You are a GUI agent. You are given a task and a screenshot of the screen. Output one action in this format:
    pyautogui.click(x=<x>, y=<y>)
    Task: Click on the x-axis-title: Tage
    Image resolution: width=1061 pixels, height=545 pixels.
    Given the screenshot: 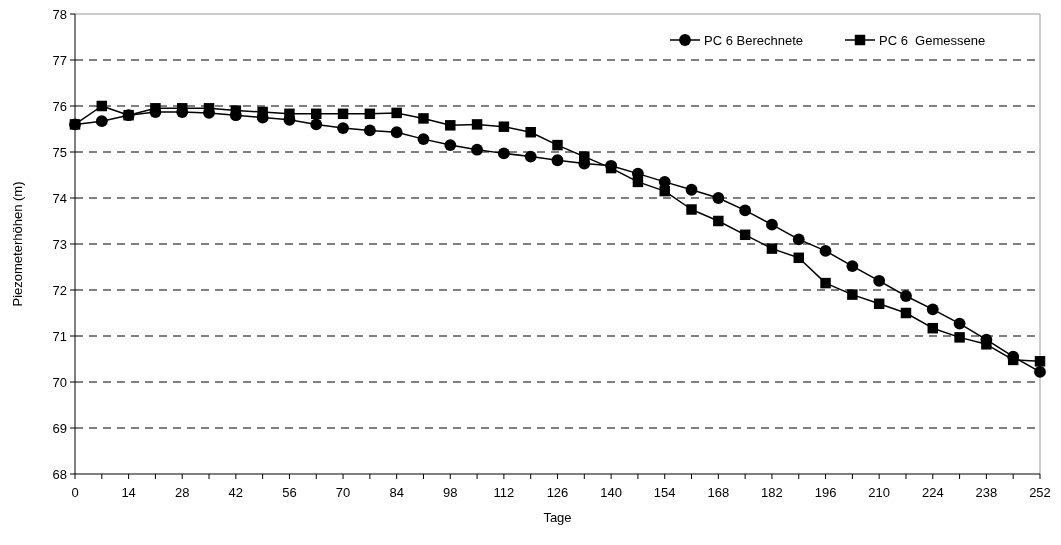 What is the action you would take?
    pyautogui.click(x=557, y=517)
    